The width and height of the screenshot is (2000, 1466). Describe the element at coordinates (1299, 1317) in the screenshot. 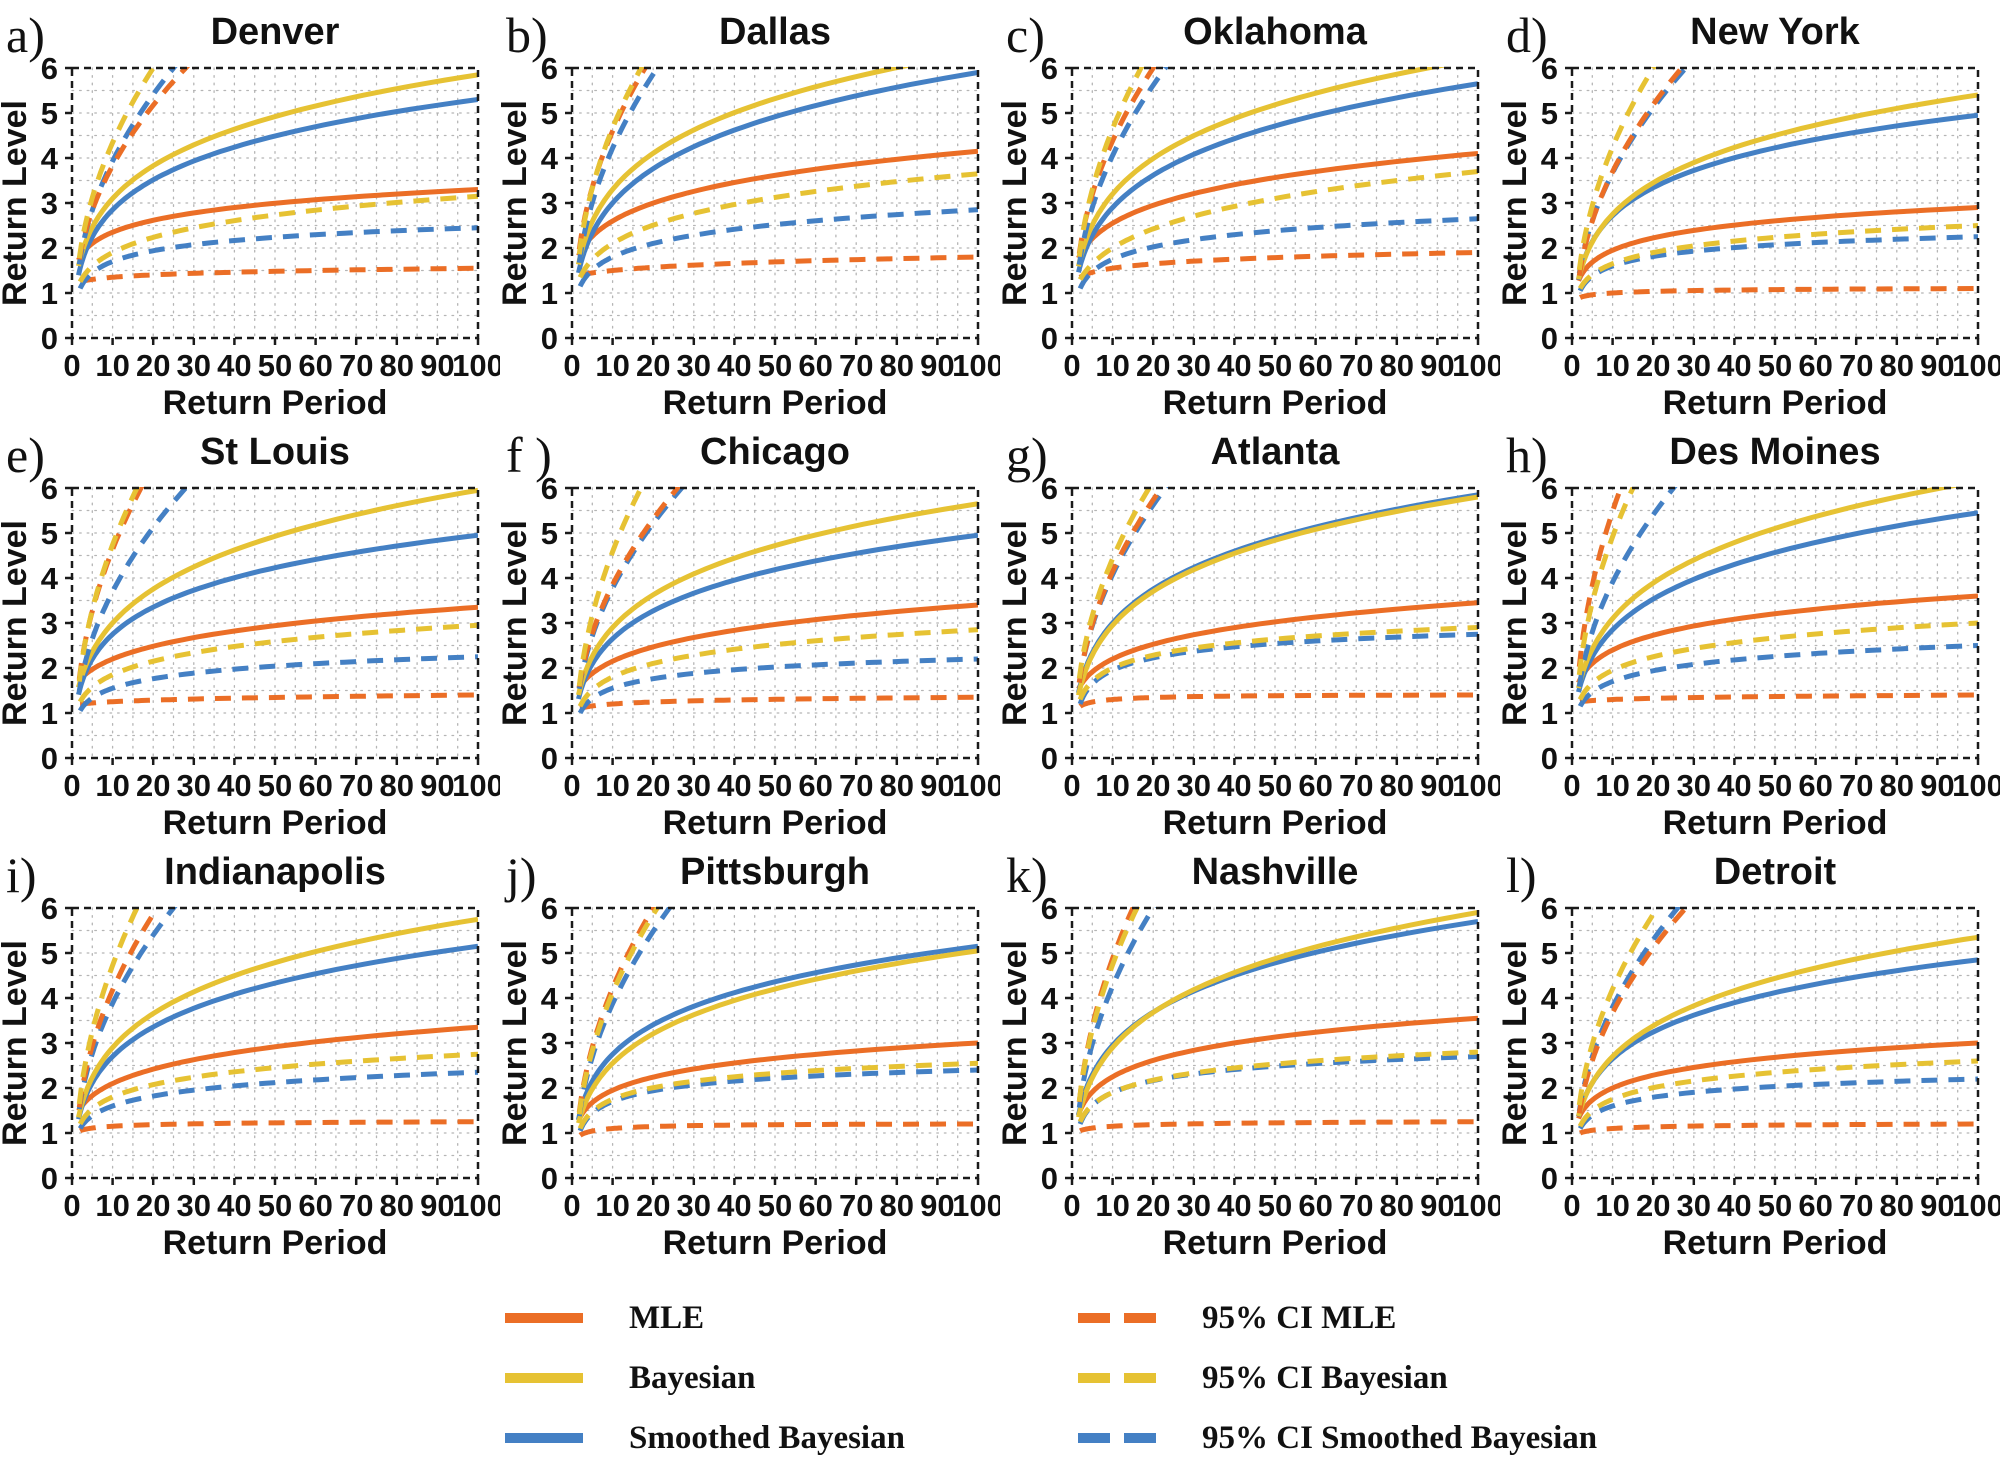

I see `legend-label: 95% CI MLE` at that location.